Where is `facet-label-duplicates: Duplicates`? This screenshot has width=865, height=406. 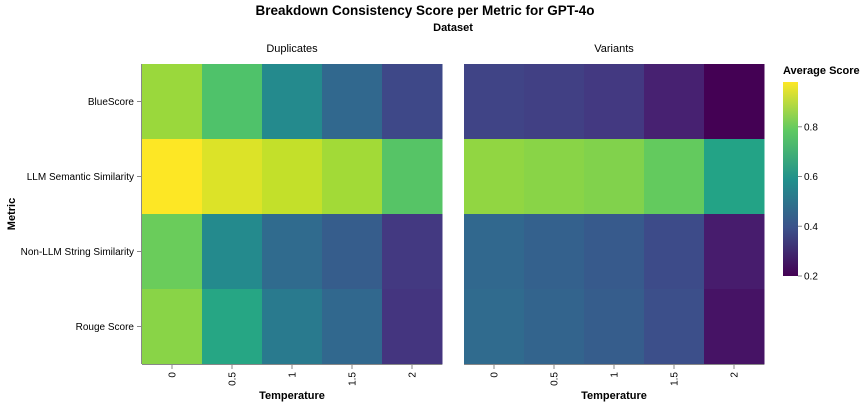
facet-label-duplicates: Duplicates is located at coordinates (292, 49).